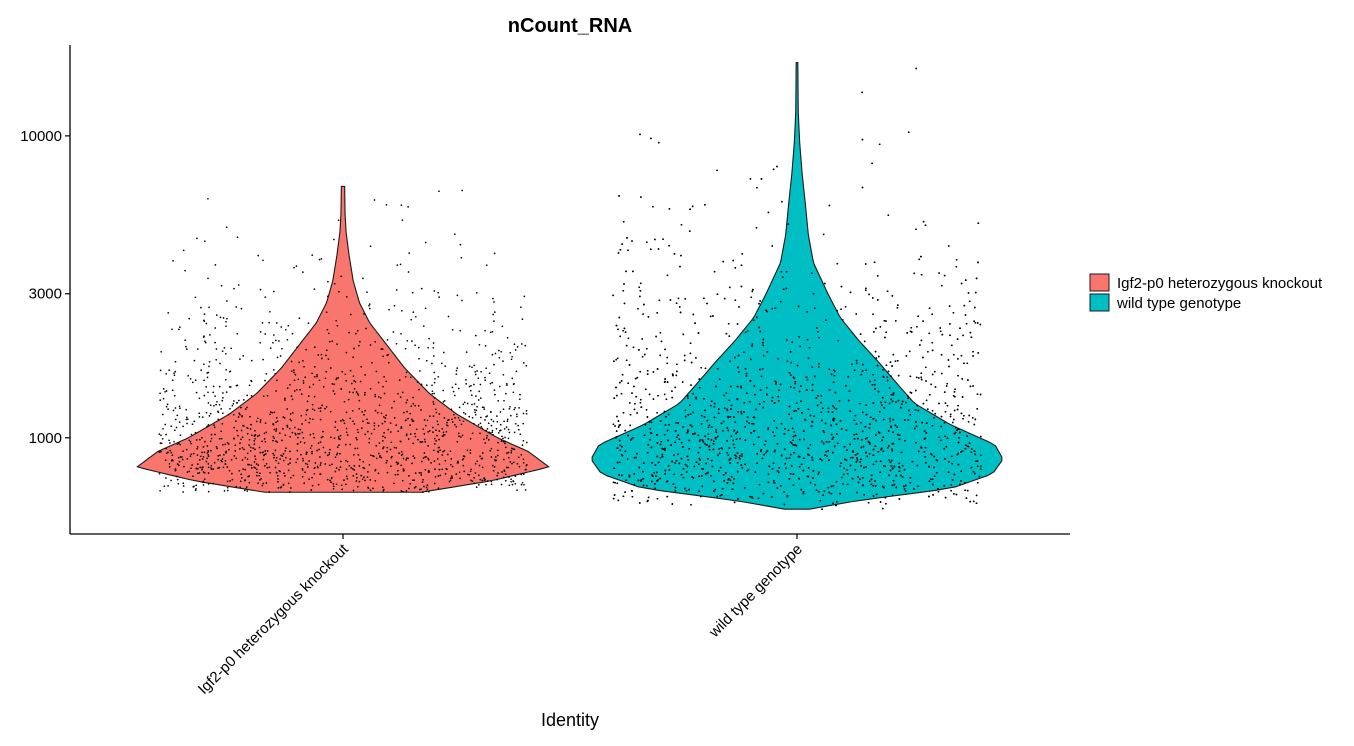 The image size is (1354, 746). I want to click on legend-label: Igf2-p0 heterozygous knockout, so click(1220, 283).